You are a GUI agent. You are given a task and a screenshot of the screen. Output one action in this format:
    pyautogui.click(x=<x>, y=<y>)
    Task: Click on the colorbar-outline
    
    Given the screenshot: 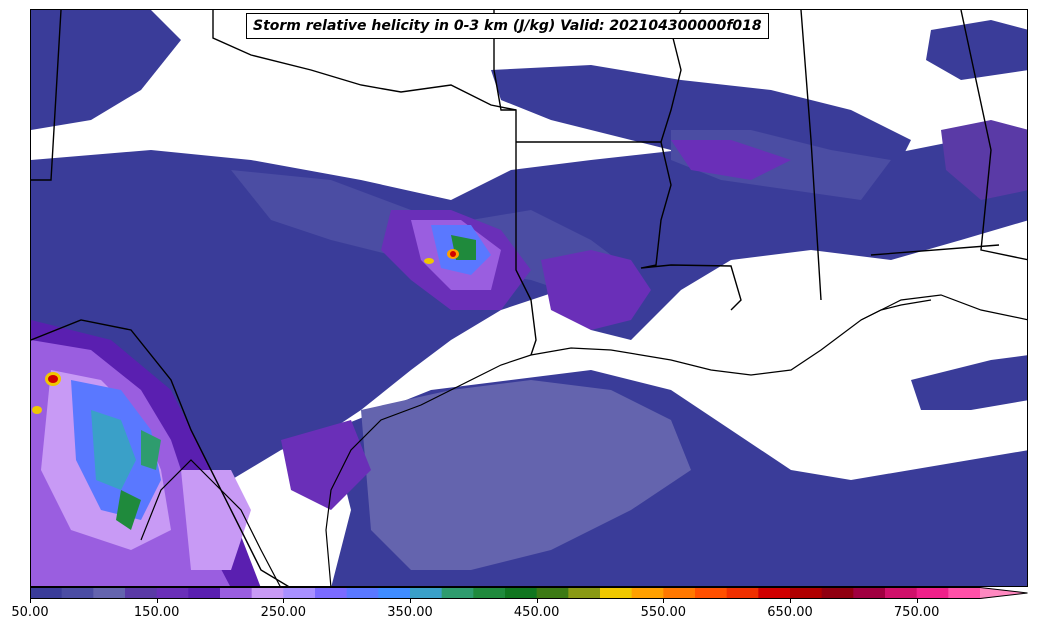 What is the action you would take?
    pyautogui.click(x=529, y=593)
    